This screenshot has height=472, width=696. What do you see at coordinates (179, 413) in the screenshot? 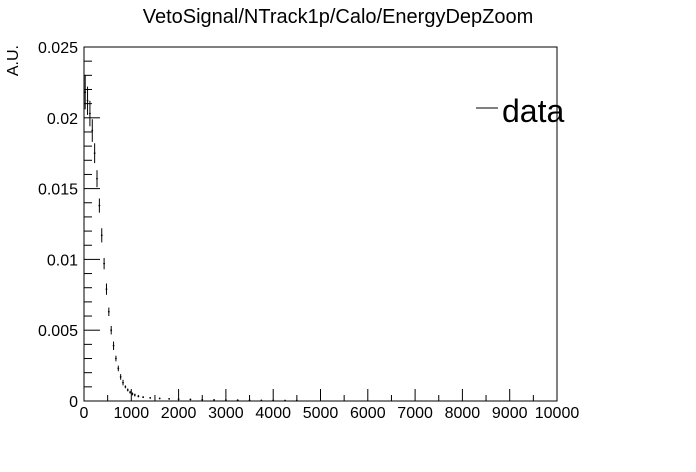
I see `x-tick-label: 2000` at bounding box center [179, 413].